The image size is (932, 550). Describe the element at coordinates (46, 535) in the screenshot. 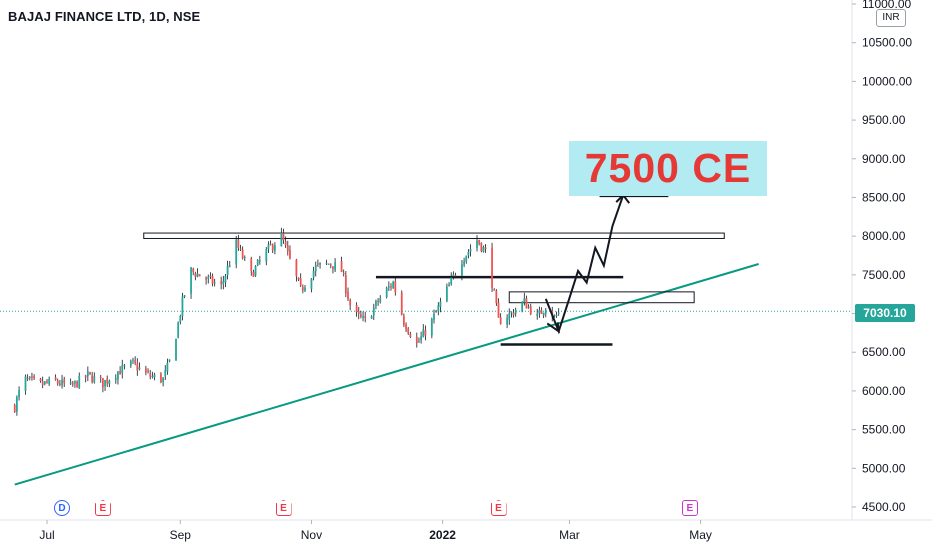

I see `x-tick-label: Jul` at that location.